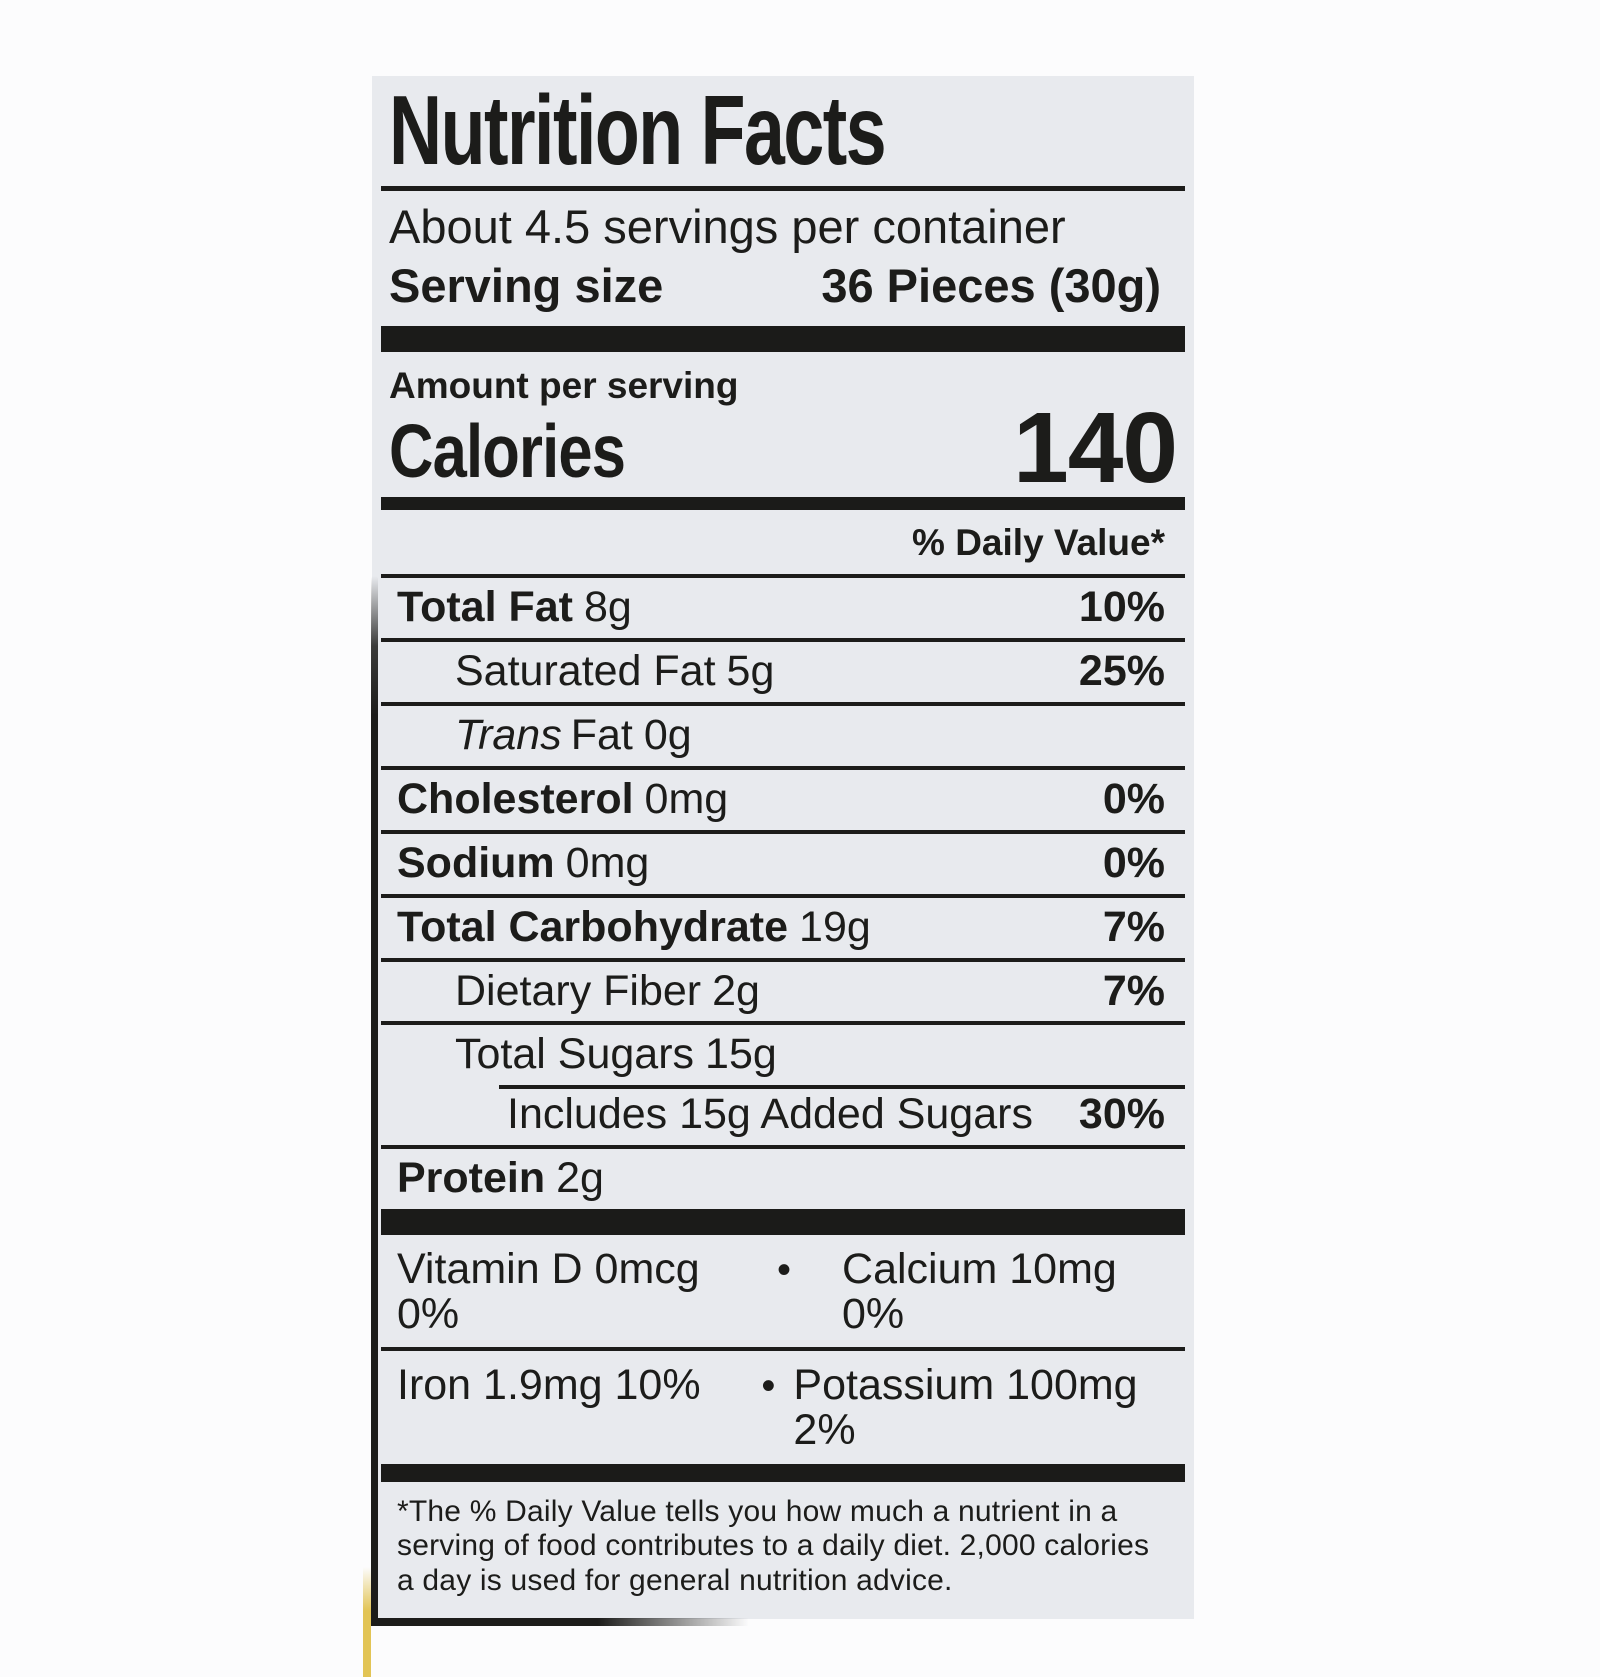 Image resolution: width=1600 pixels, height=1677 pixels. Describe the element at coordinates (515, 799) in the screenshot. I see `nutrient-name: Cholesterol` at that location.